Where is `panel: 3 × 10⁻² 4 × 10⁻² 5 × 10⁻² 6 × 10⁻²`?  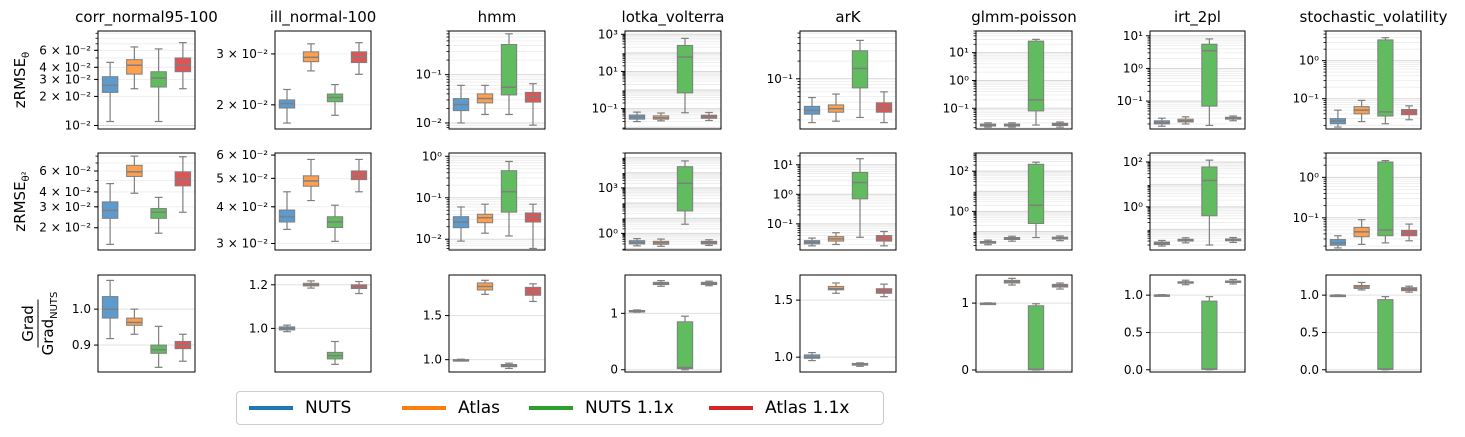
panel: 3 × 10⁻² 4 × 10⁻² 5 × 10⁻² 6 × 10⁻² is located at coordinates (294, 199).